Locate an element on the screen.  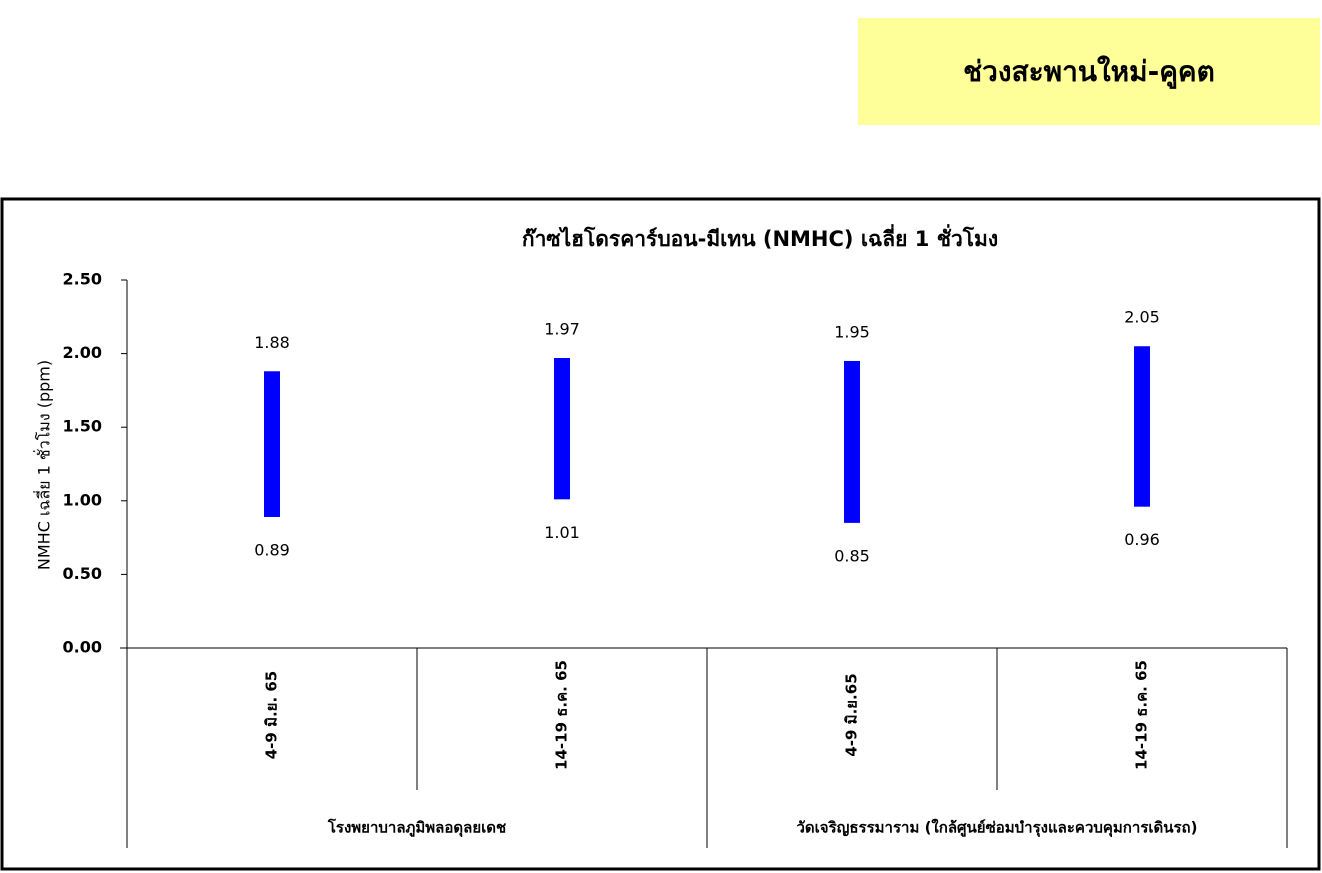
high-label: 1.88 is located at coordinates (272, 342).